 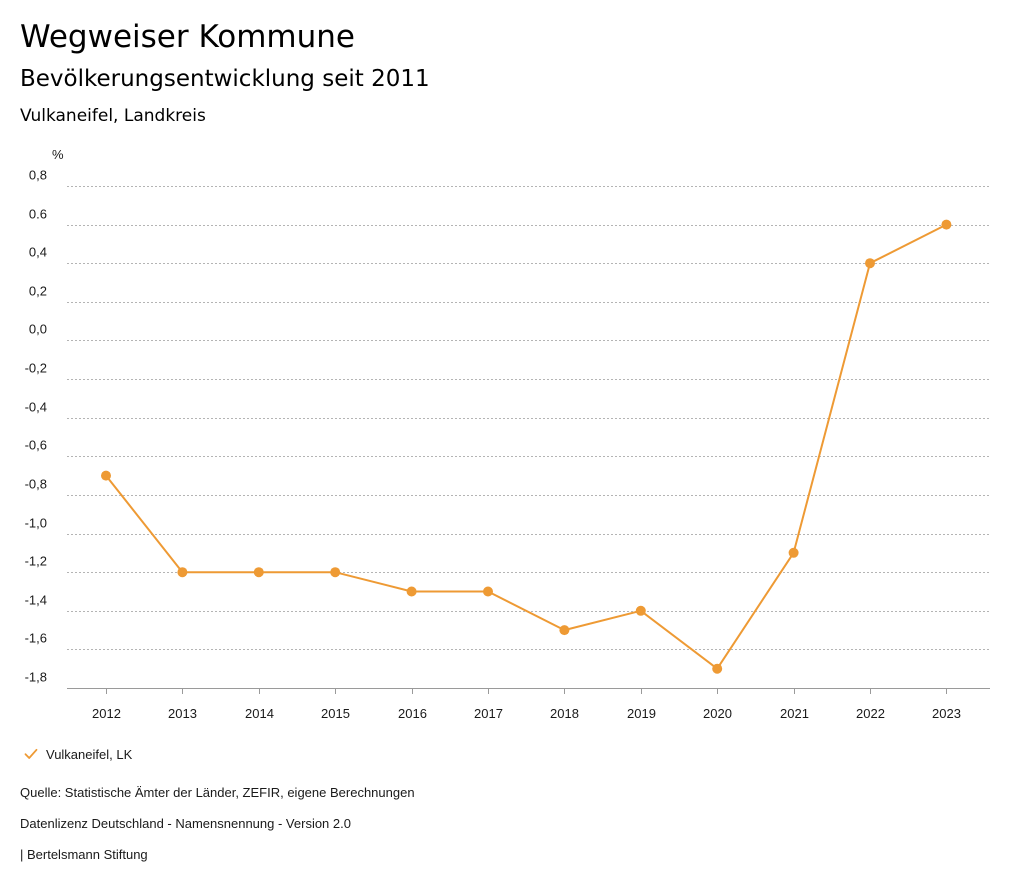 I want to click on axes, so click(x=526, y=691).